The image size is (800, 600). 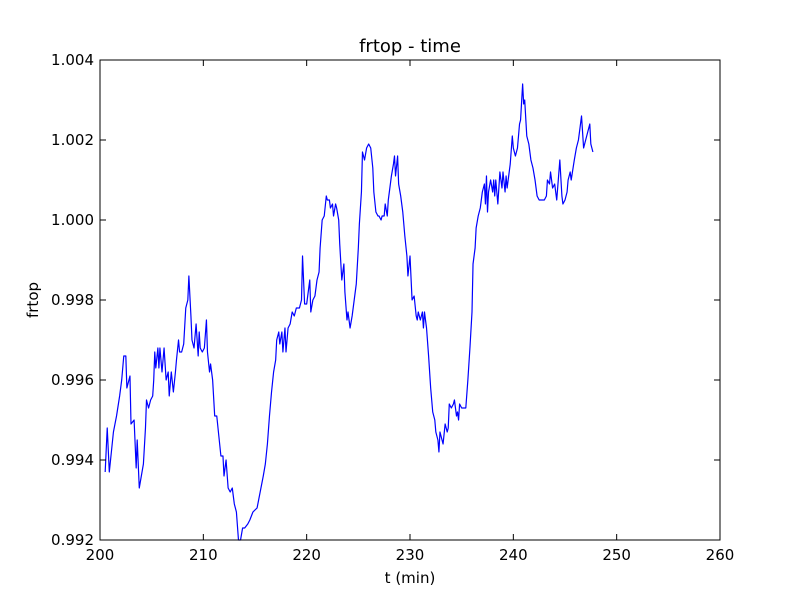 What do you see at coordinates (72, 140) in the screenshot?
I see `y-tick-label: 1.002` at bounding box center [72, 140].